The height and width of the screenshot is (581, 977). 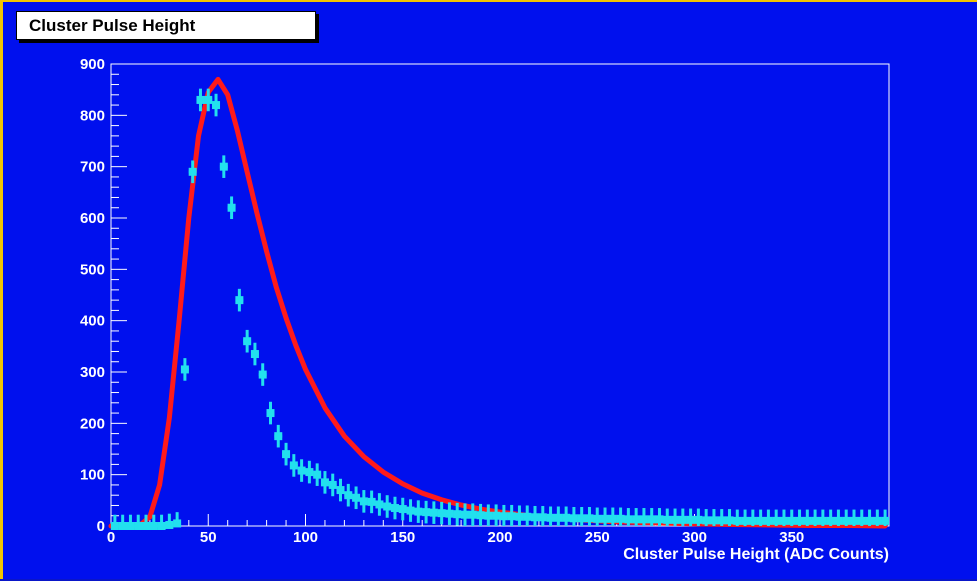 What do you see at coordinates (92, 321) in the screenshot?
I see `y-tick-label: 400` at bounding box center [92, 321].